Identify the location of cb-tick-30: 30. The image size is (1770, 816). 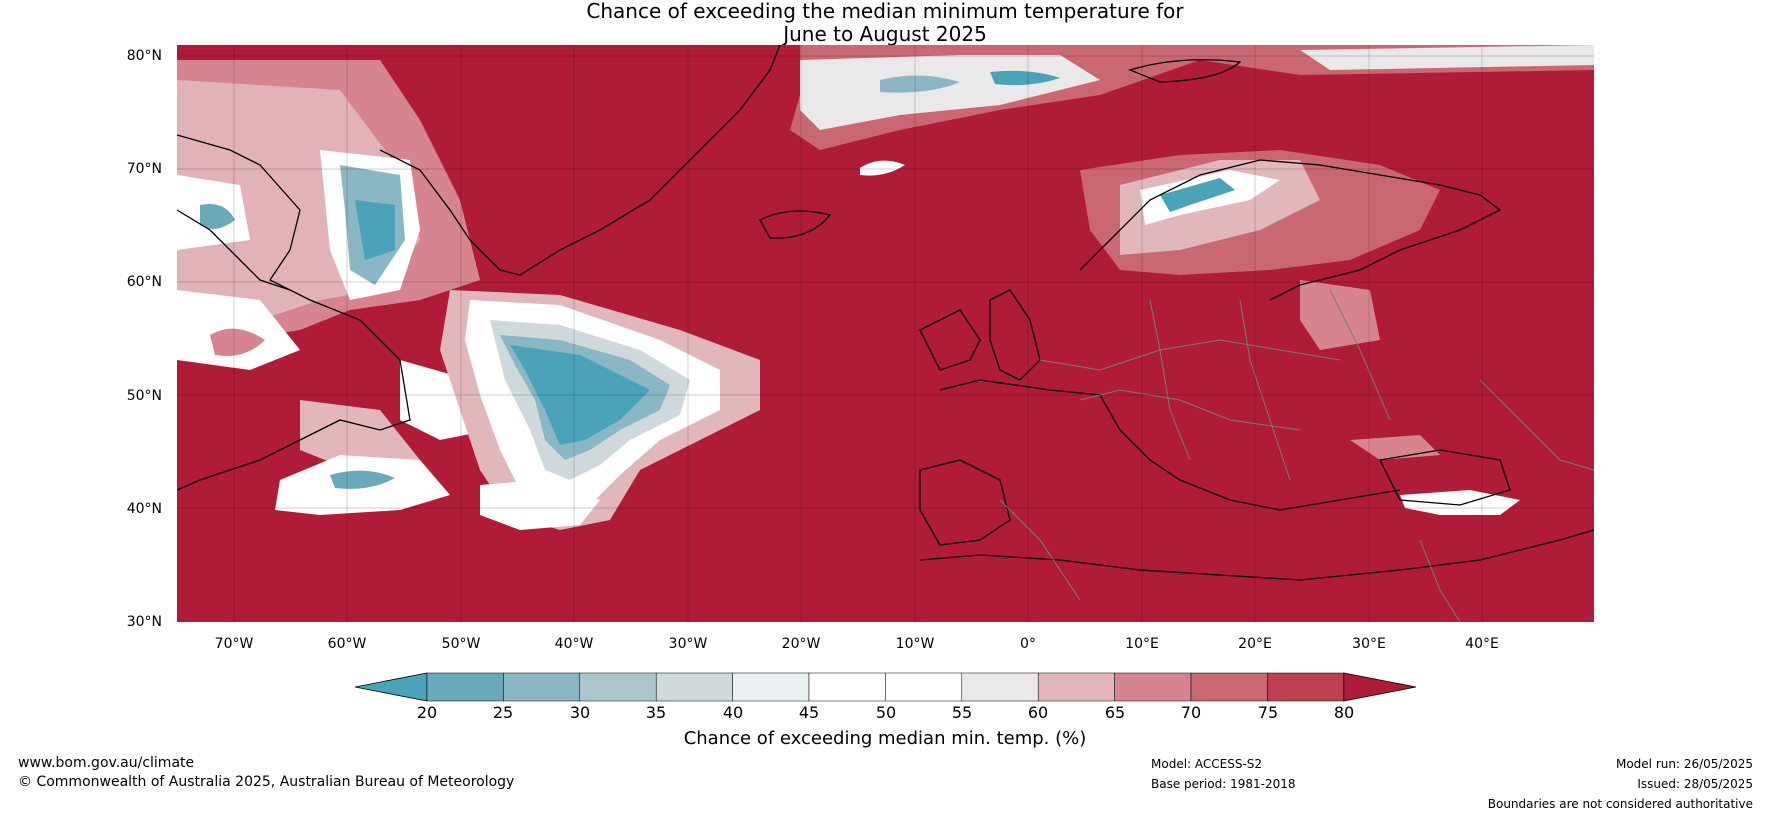
(580, 712).